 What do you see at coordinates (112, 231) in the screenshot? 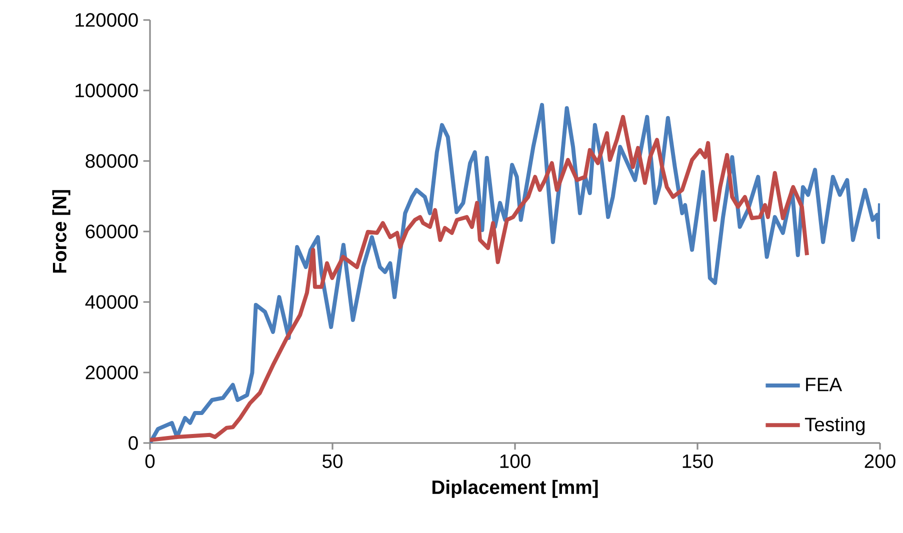
I see `y-tick-label: 60000` at bounding box center [112, 231].